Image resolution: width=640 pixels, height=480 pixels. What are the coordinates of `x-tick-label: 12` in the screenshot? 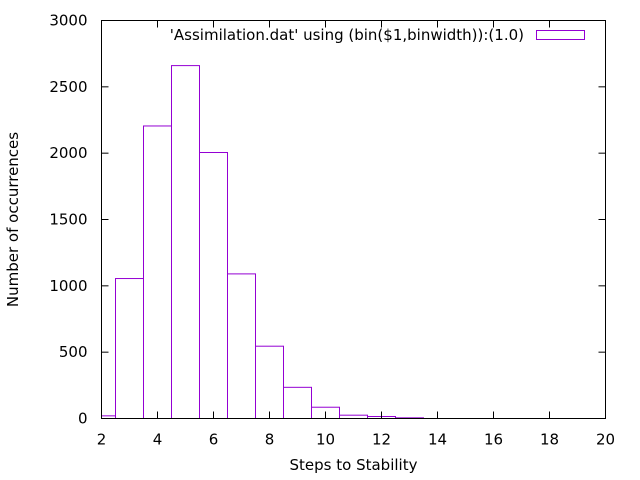 It's located at (381, 440).